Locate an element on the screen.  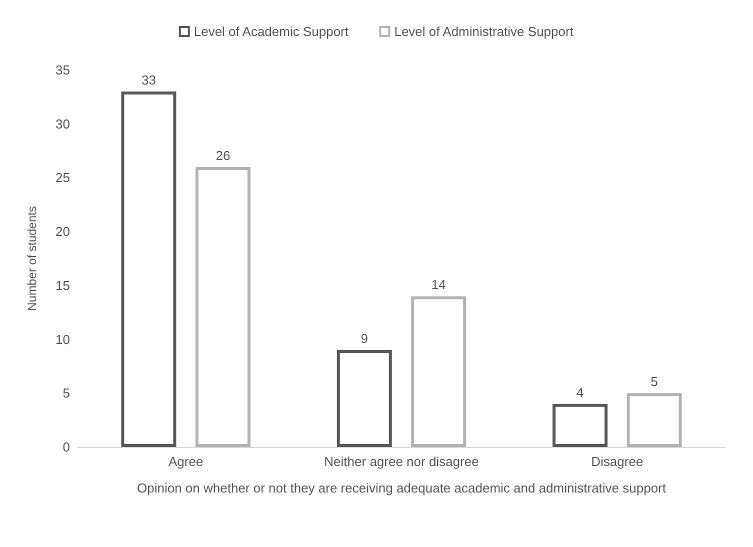
data-label: 4 is located at coordinates (580, 392).